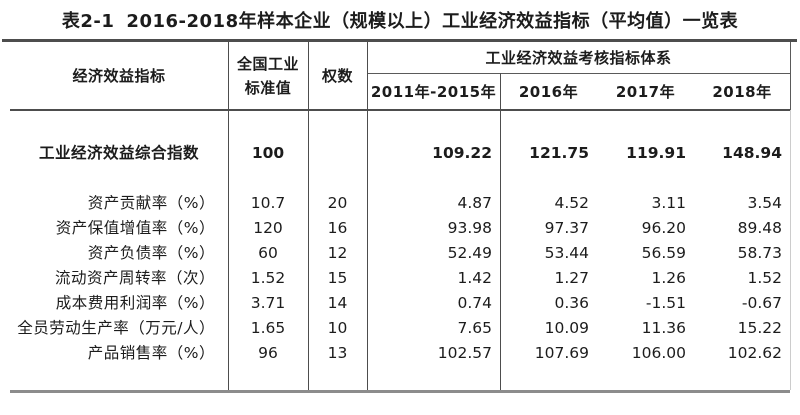 The height and width of the screenshot is (415, 800). What do you see at coordinates (464, 353) in the screenshot?
I see `row-value-2011-2015: 102.57` at bounding box center [464, 353].